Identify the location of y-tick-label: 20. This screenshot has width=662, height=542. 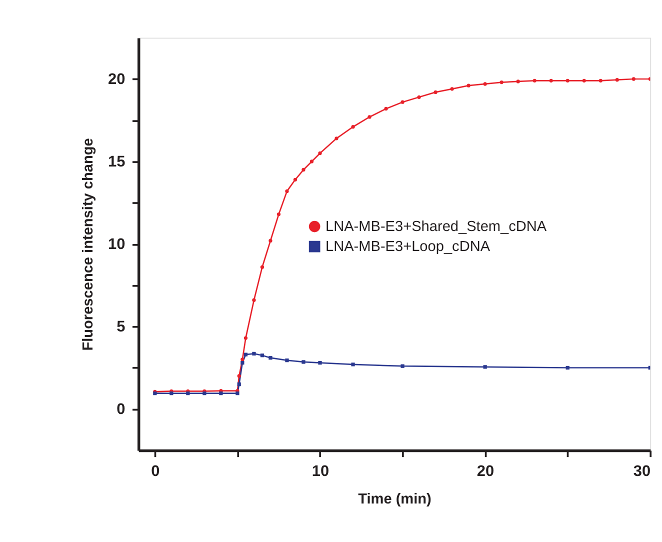
(117, 79).